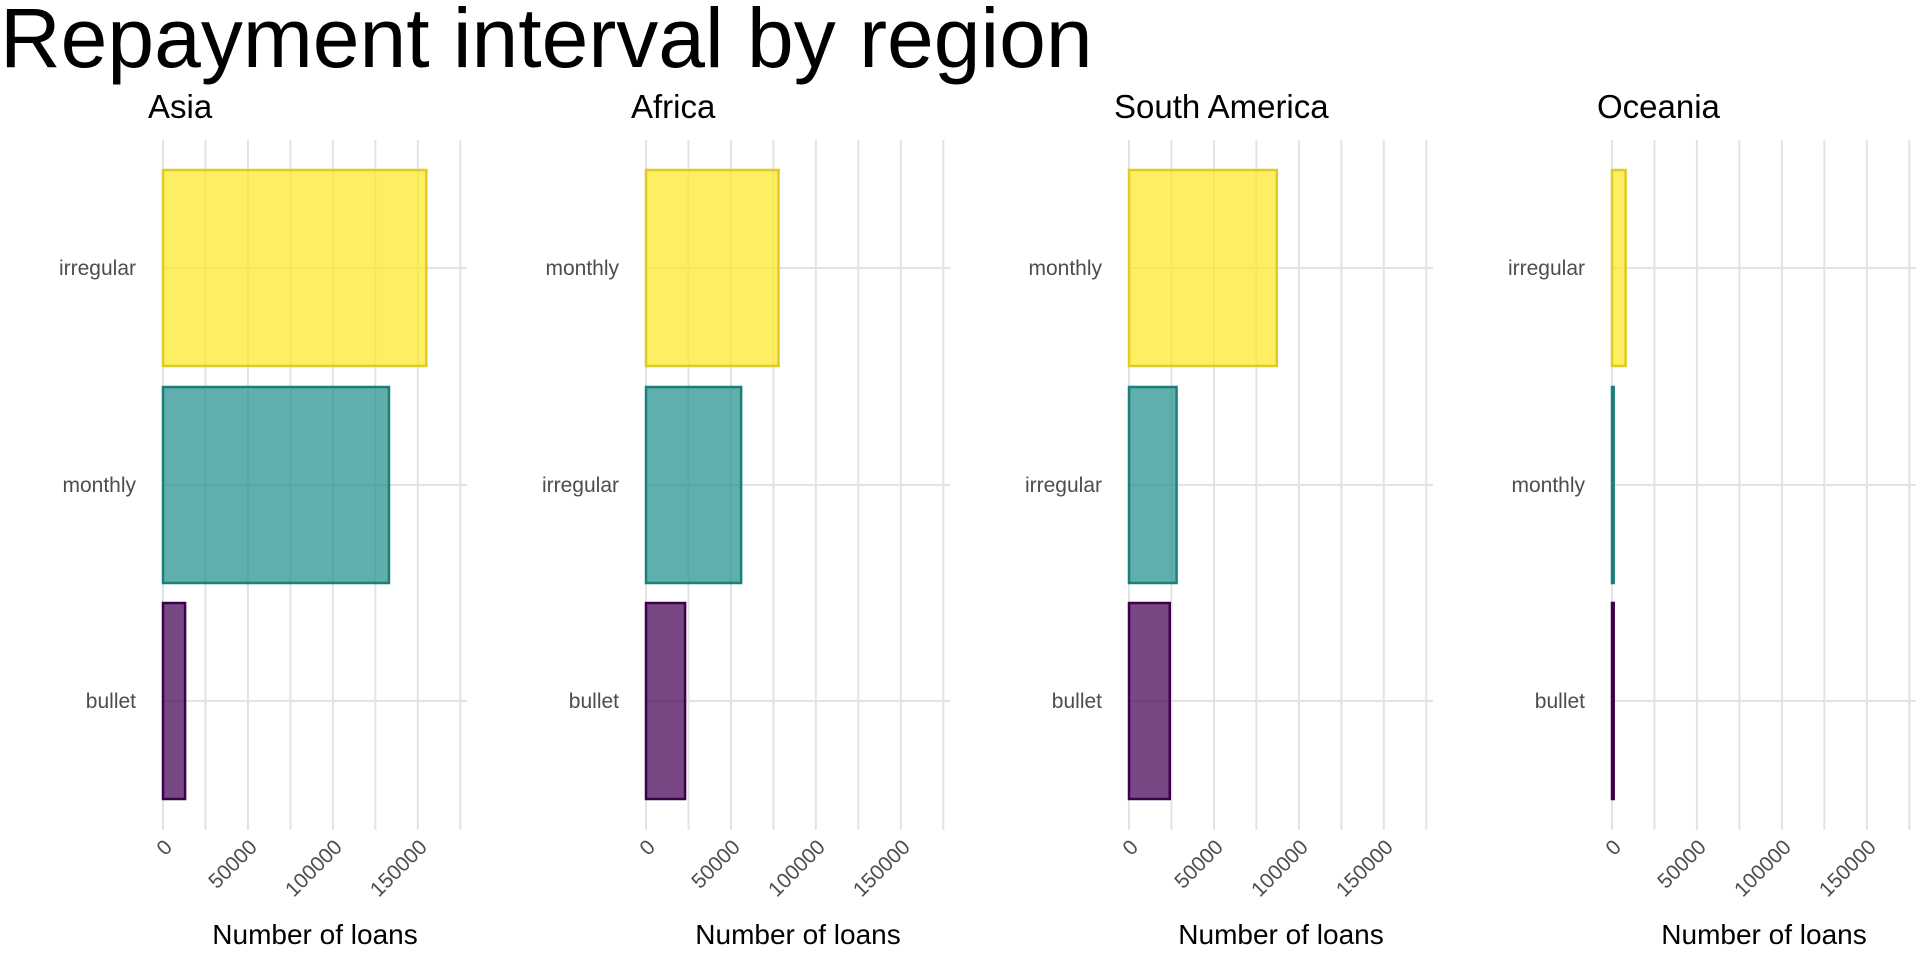 The height and width of the screenshot is (960, 1920). What do you see at coordinates (1659, 106) in the screenshot?
I see `facet-title: Oceania` at bounding box center [1659, 106].